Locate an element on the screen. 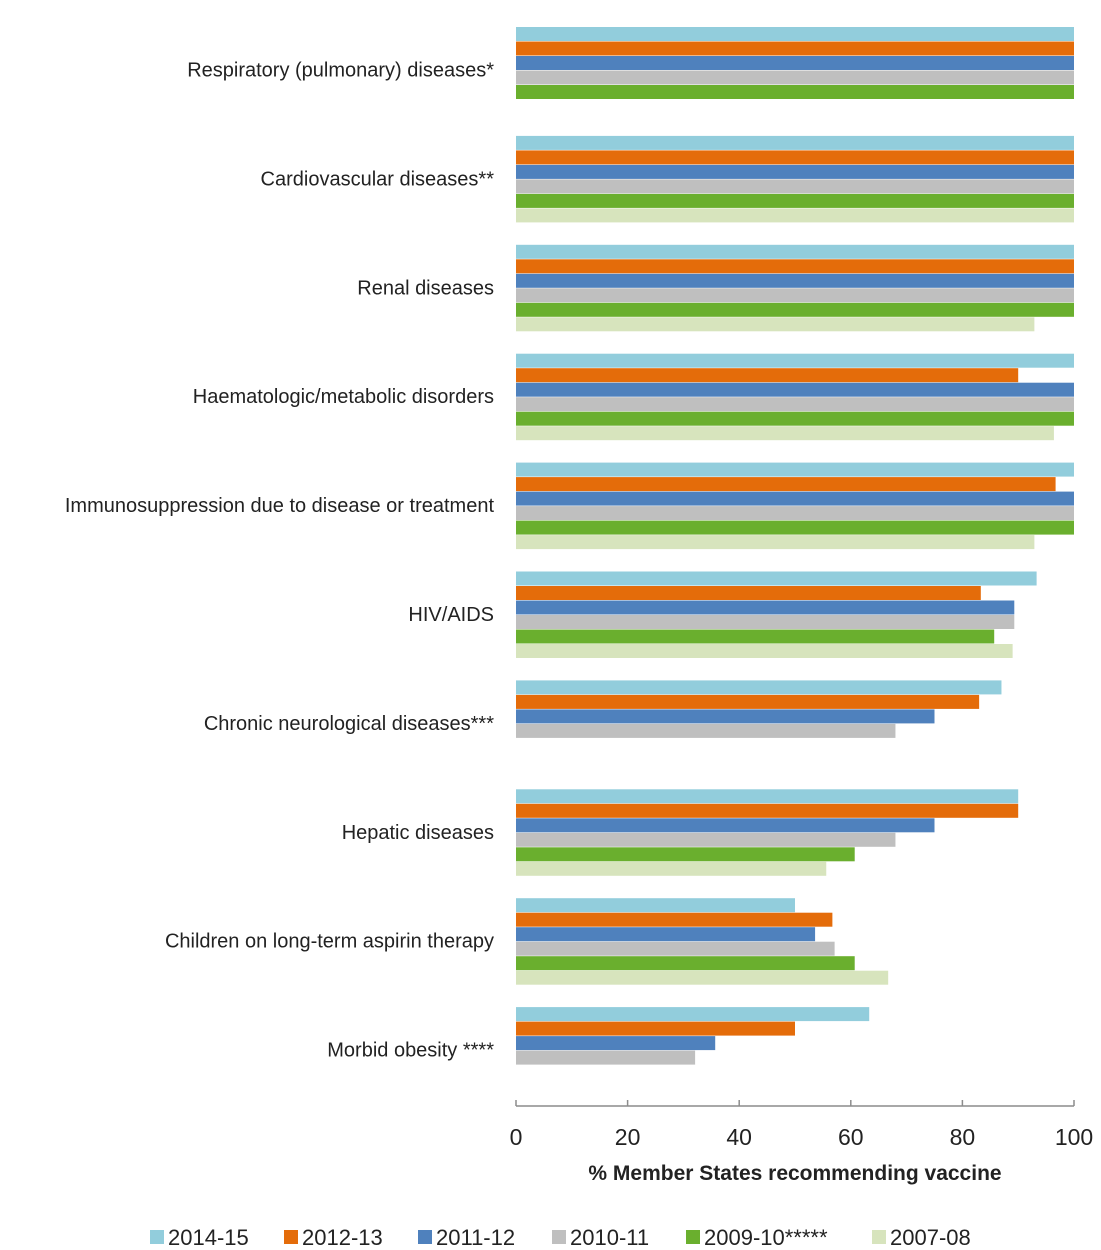 This screenshot has height=1250, width=1101. category-label: Chronic neurological diseases*** is located at coordinates (349, 724).